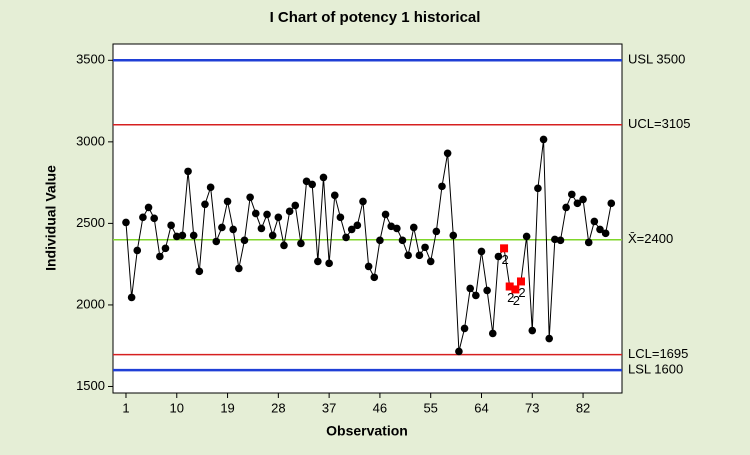 The height and width of the screenshot is (455, 750). What do you see at coordinates (90, 59) in the screenshot?
I see `y-tick-label: 3500` at bounding box center [90, 59].